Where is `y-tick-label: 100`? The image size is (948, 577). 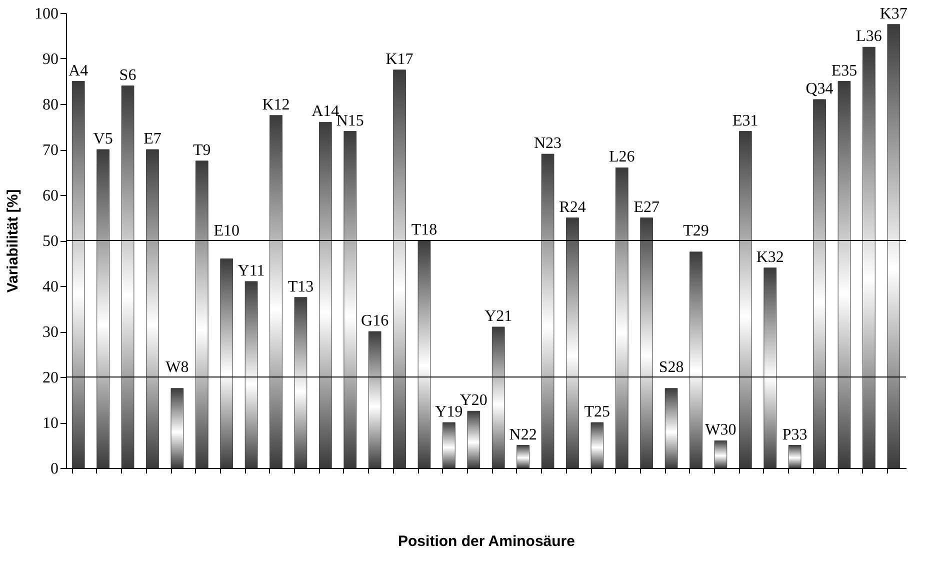
y-tick-label: 100 is located at coordinates (46, 14).